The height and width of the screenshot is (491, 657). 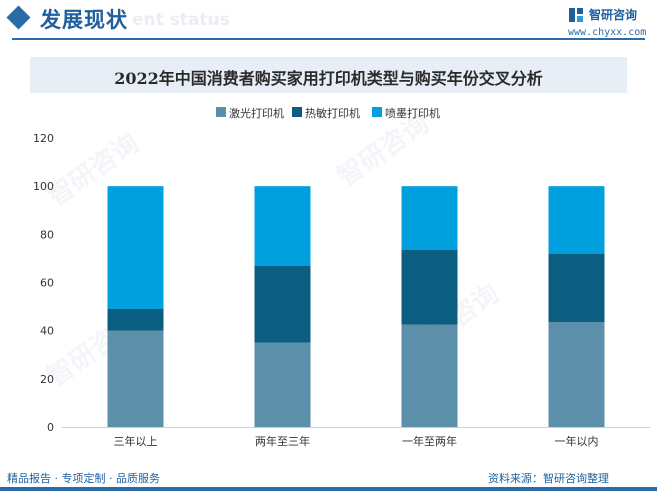 I want to click on legend-label-laser: 激光打印机, so click(x=256, y=113).